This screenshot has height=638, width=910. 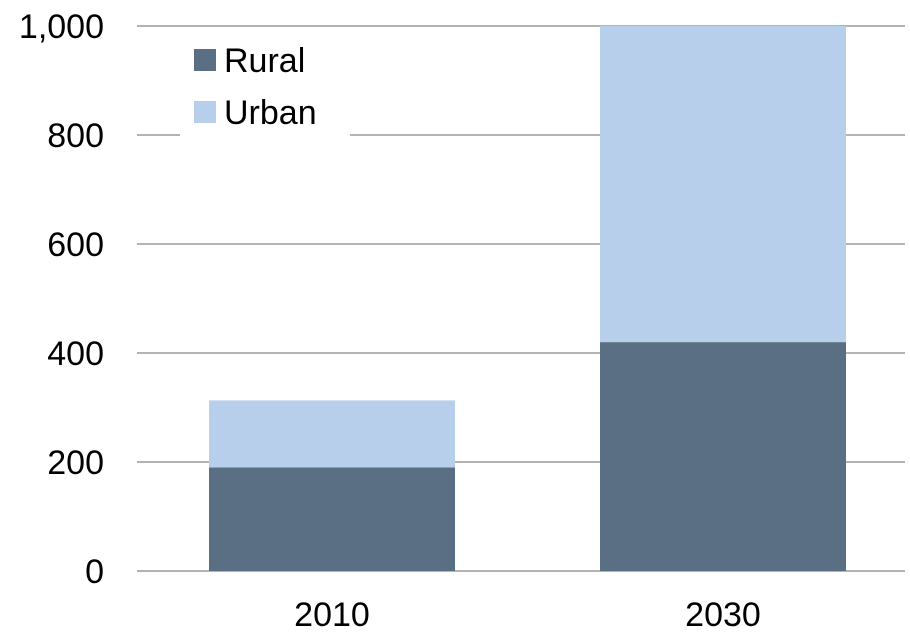 I want to click on legend-label-rural: Rural, so click(x=264, y=61).